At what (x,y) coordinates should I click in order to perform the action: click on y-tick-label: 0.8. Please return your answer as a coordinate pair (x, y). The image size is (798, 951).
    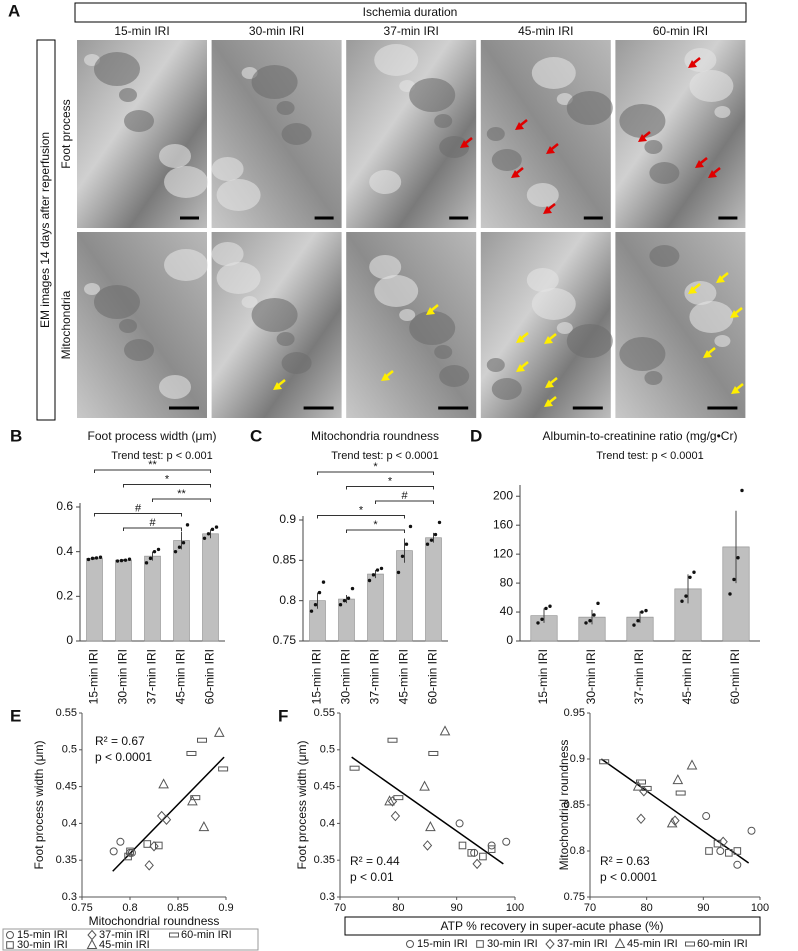
    Looking at the image, I should click on (287, 600).